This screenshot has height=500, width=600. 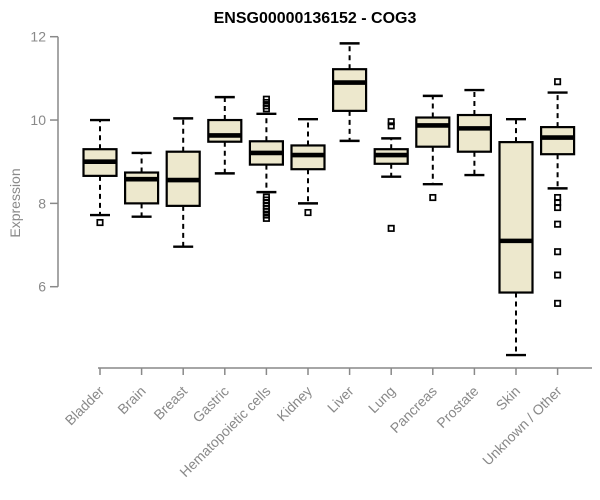 What do you see at coordinates (315, 18) in the screenshot?
I see `chart-title: ENSG00000136152 - COG3` at bounding box center [315, 18].